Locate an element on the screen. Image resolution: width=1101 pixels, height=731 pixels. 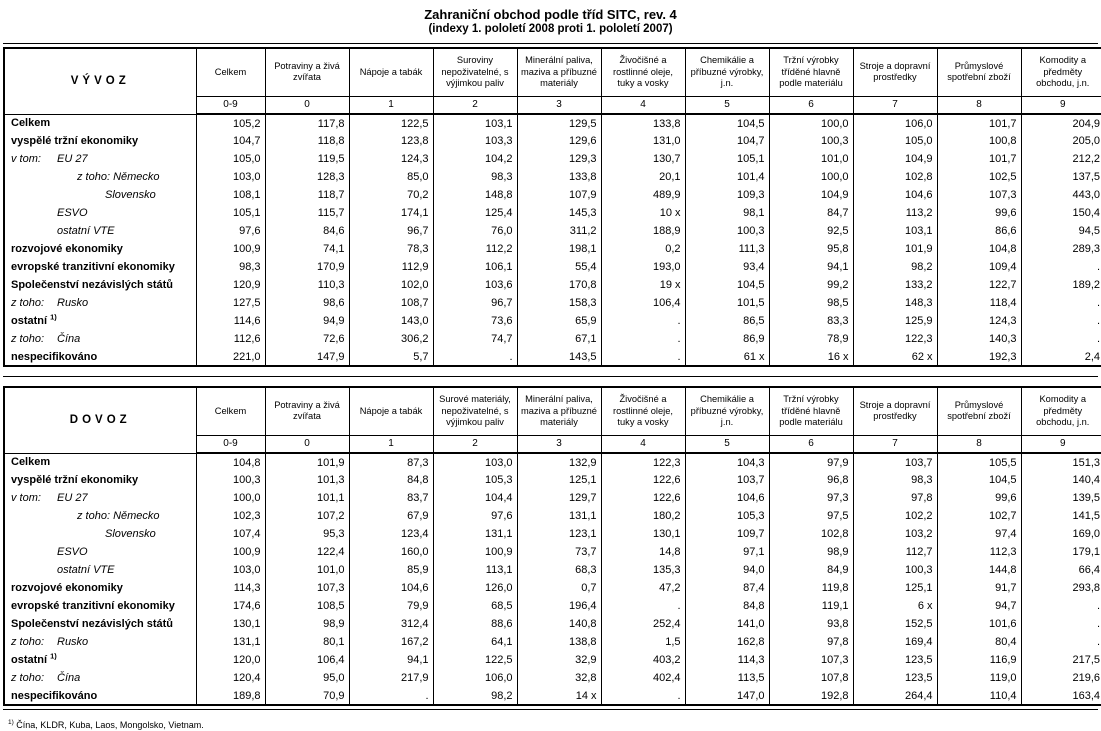
data-cell: 84,8 is located at coordinates (391, 480).